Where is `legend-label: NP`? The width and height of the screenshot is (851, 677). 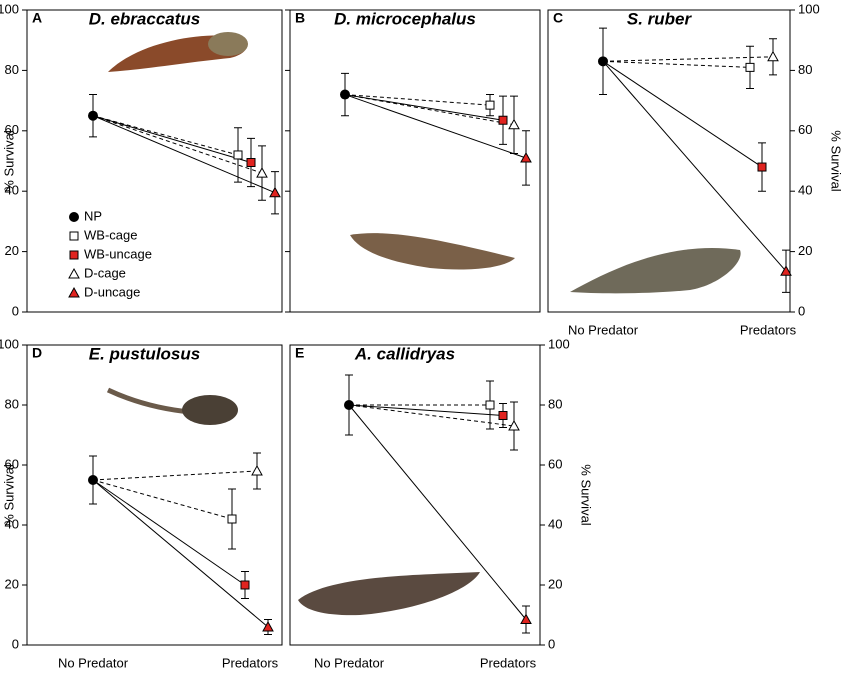 legend-label: NP is located at coordinates (93, 215).